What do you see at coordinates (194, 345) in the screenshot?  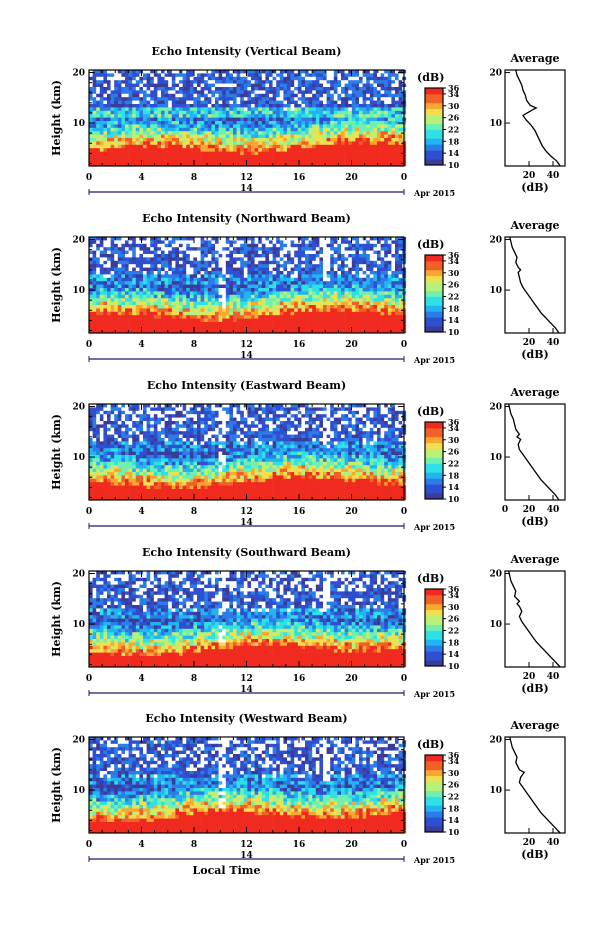 I see `x-tick-label: 8` at bounding box center [194, 345].